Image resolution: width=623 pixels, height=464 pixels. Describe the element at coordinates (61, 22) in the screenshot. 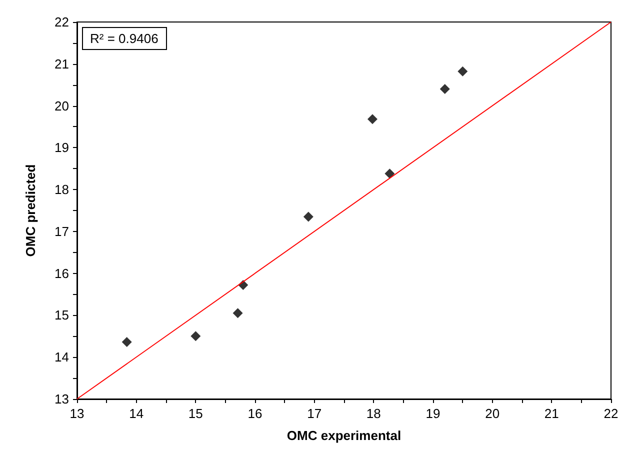

I see `y-tick-label: 22` at that location.